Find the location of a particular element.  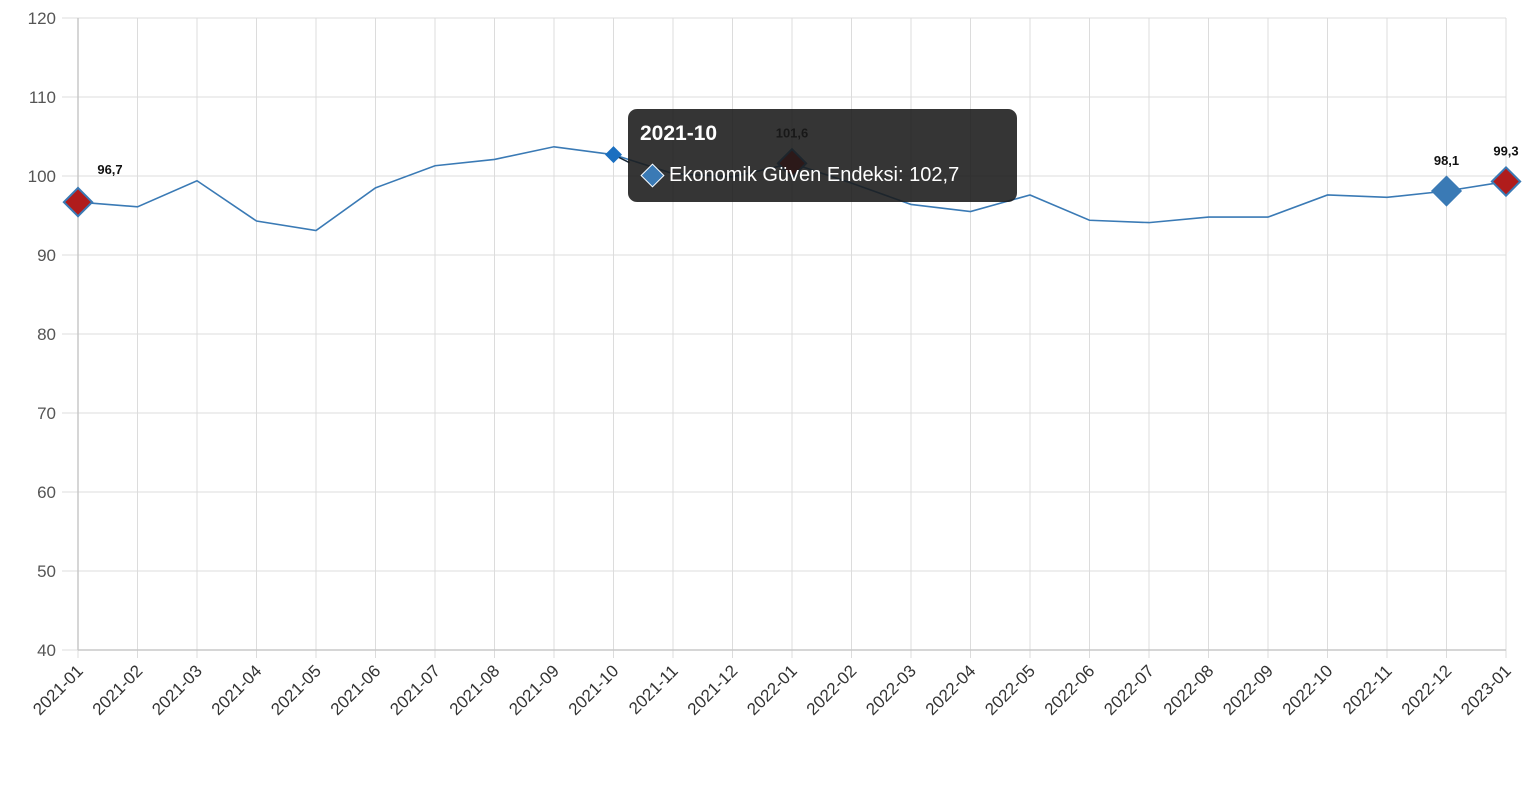

hover-point-marker is located at coordinates (613, 155).